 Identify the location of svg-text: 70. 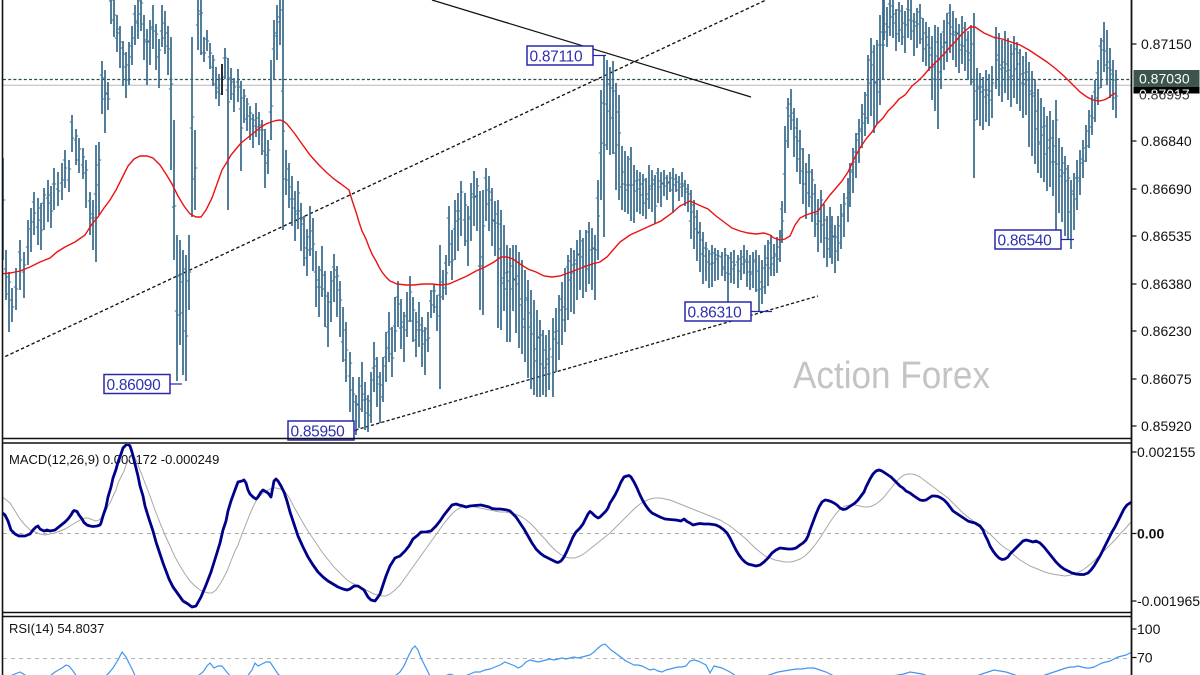
(1145, 658).